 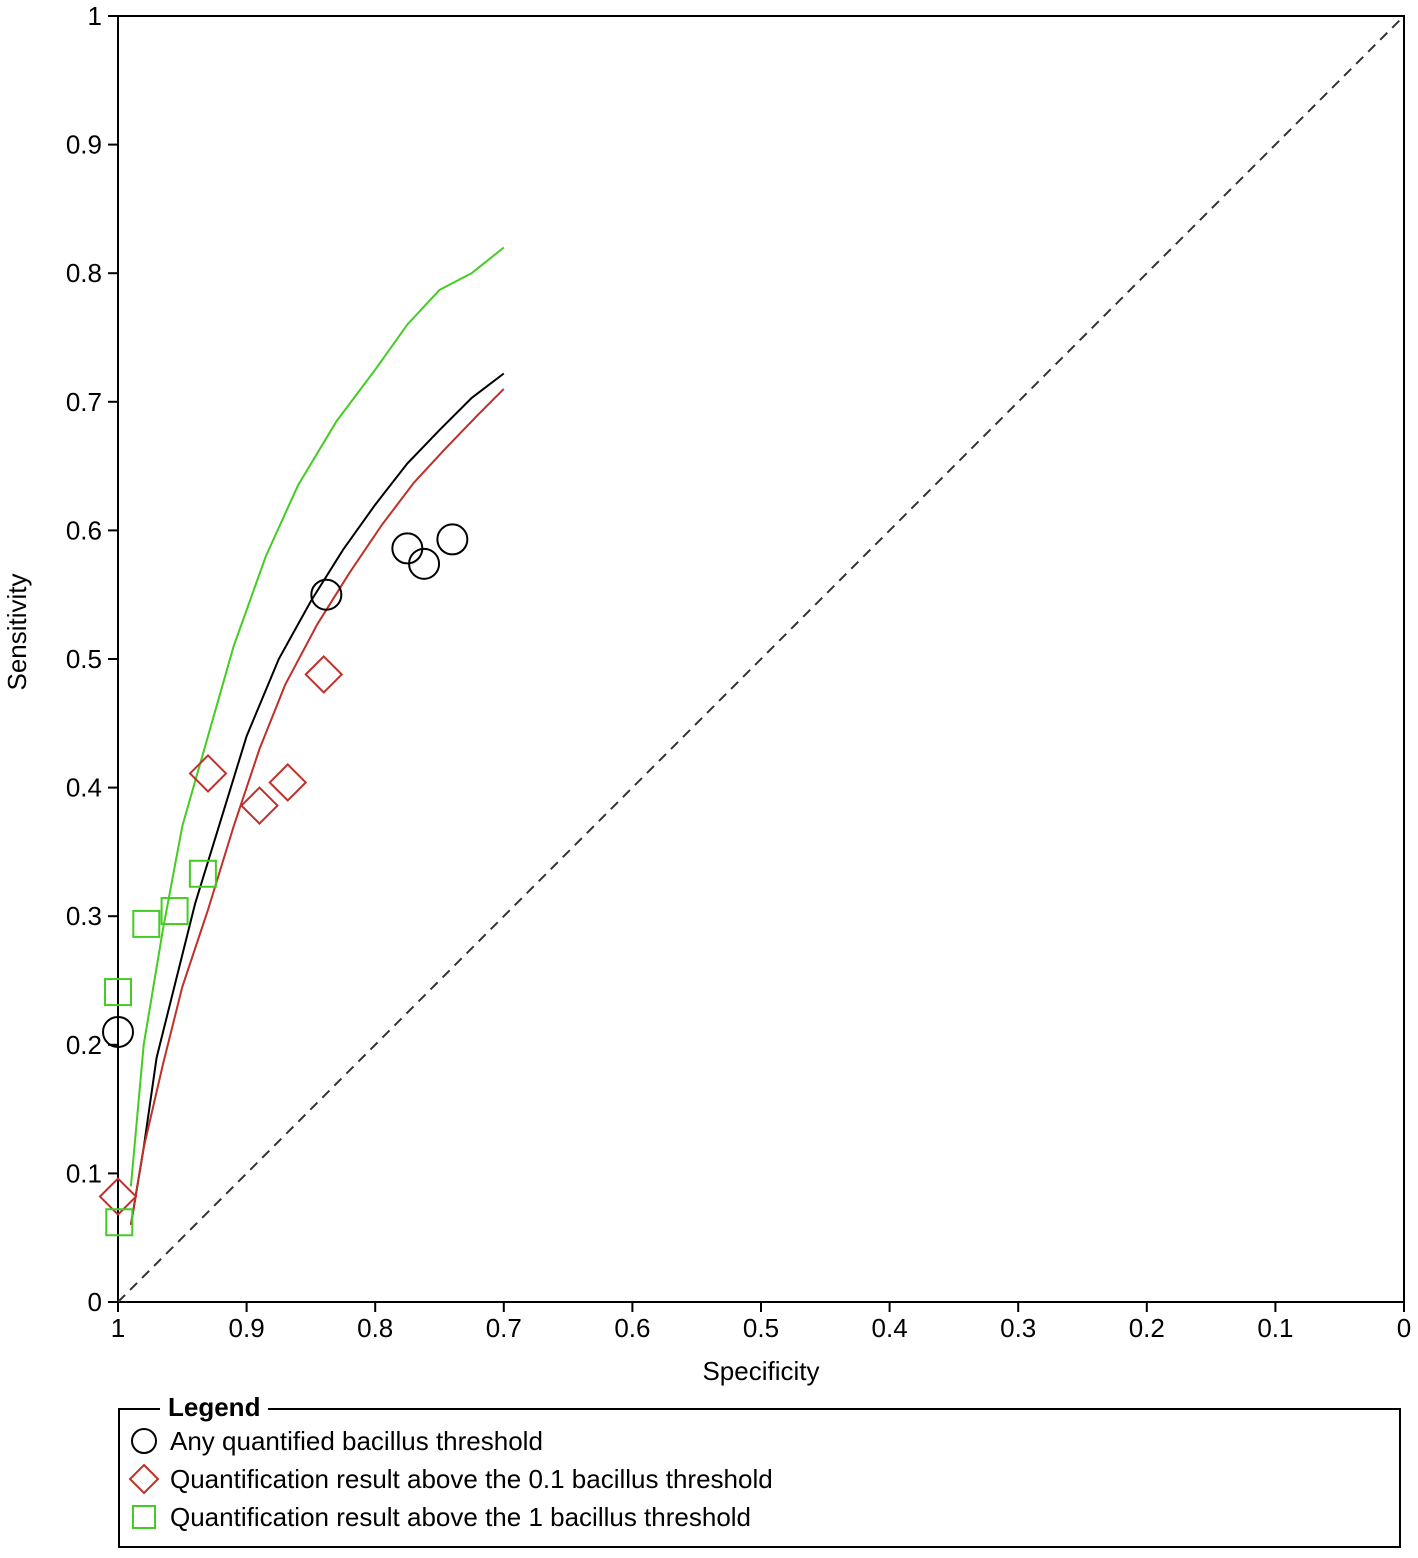 What do you see at coordinates (95, 16) in the screenshot?
I see `y-tick-label: 1` at bounding box center [95, 16].